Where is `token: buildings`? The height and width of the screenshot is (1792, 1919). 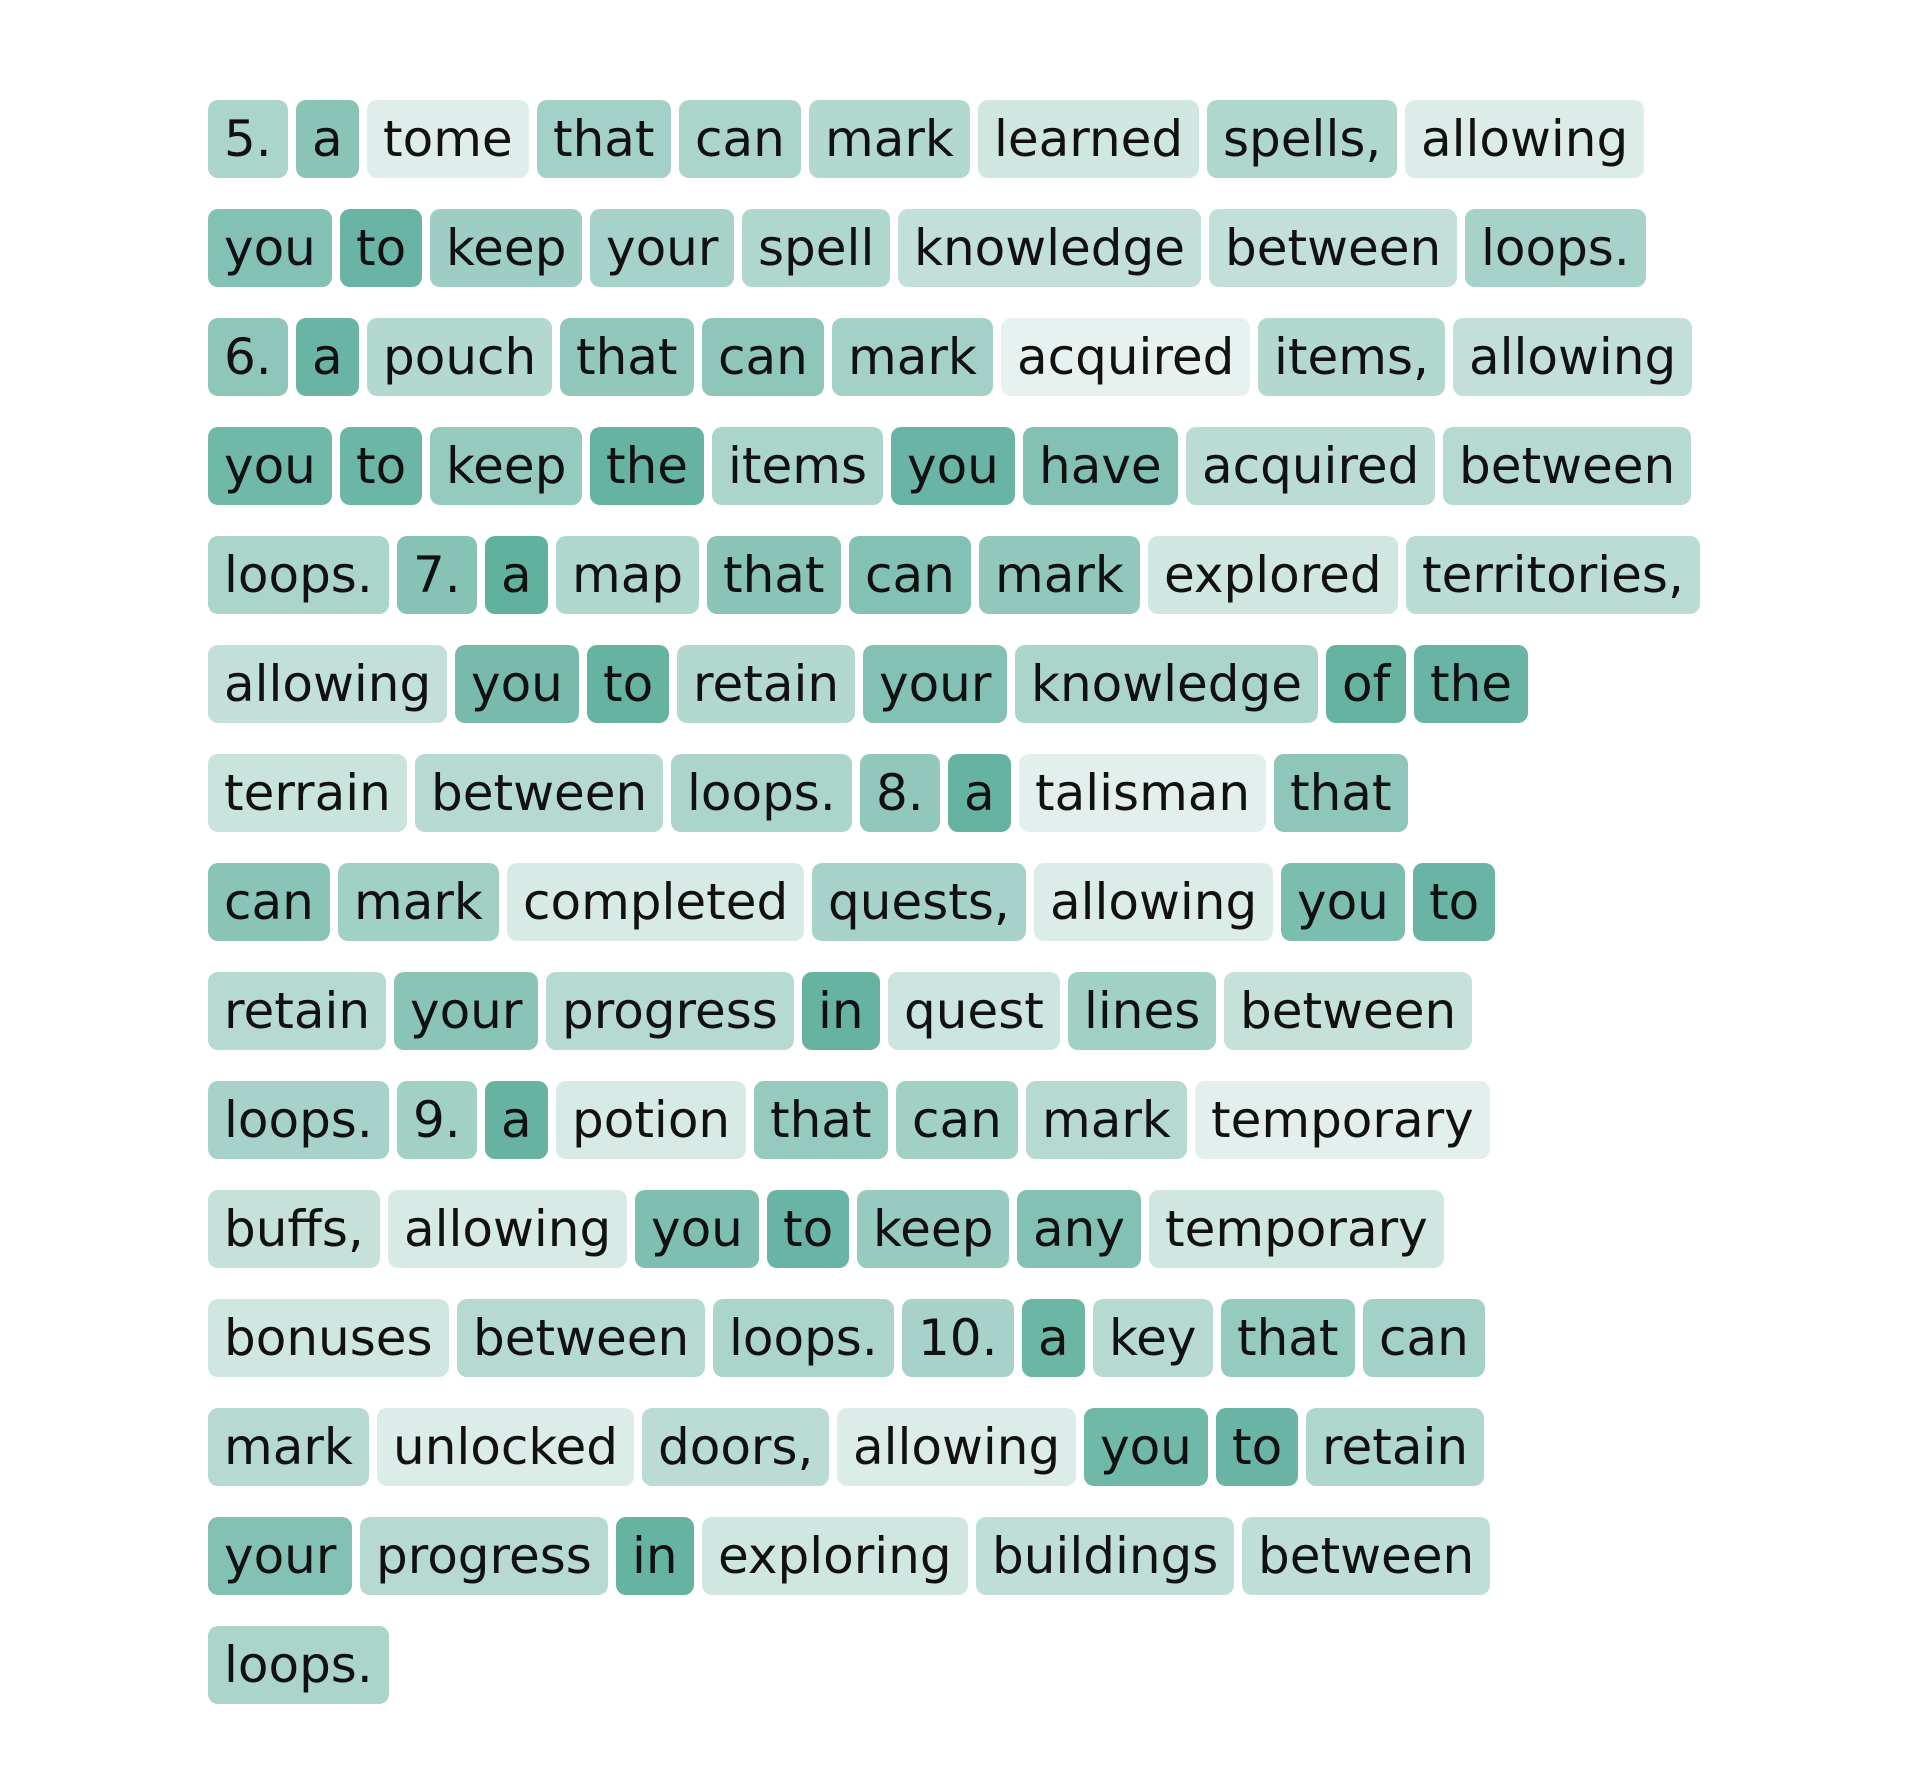
token: buildings is located at coordinates (1105, 1556).